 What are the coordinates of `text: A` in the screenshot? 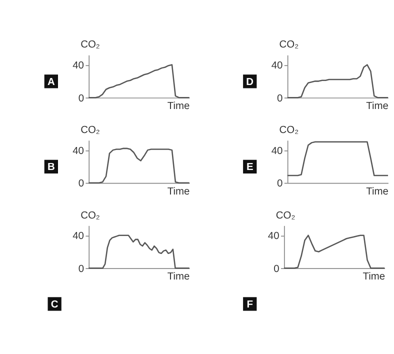 It's located at (51, 82).